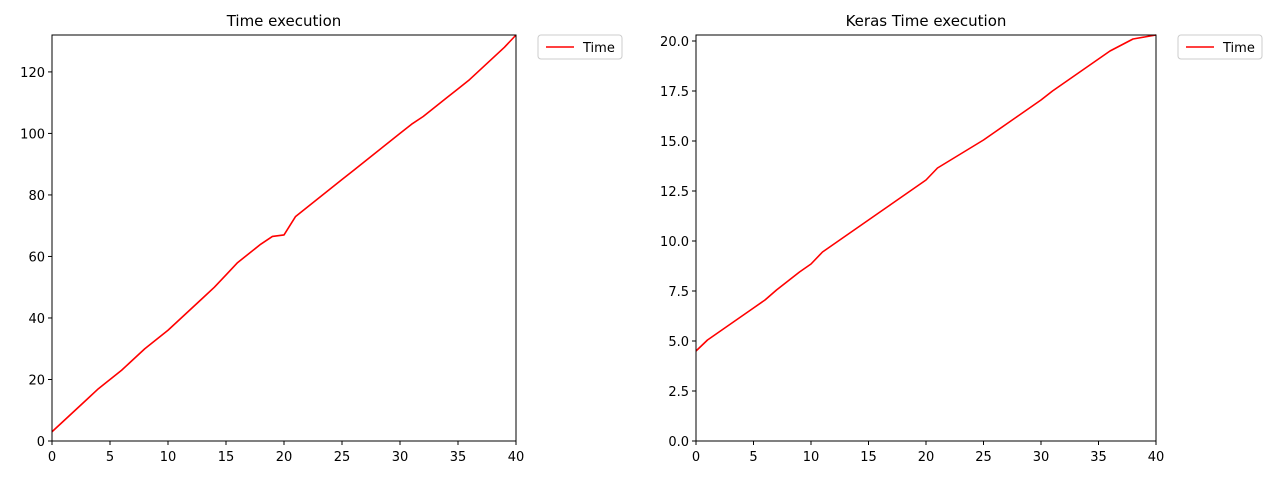  What do you see at coordinates (926, 21) in the screenshot?
I see `chart-title: Keras Time execution` at bounding box center [926, 21].